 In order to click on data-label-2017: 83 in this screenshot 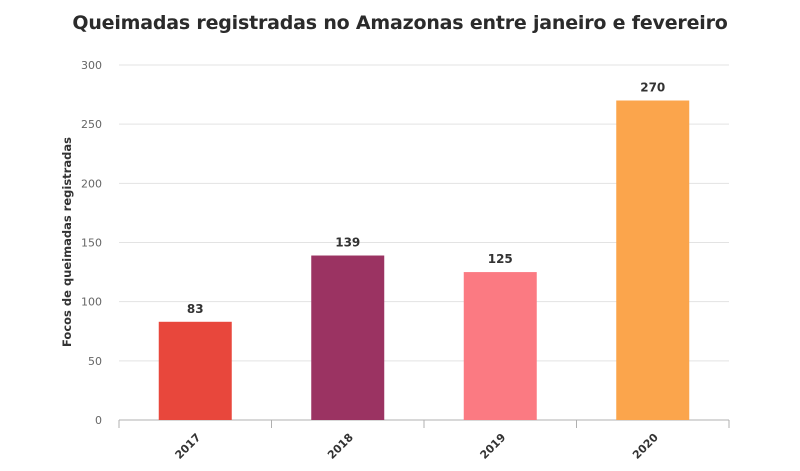, I will do `click(195, 309)`.